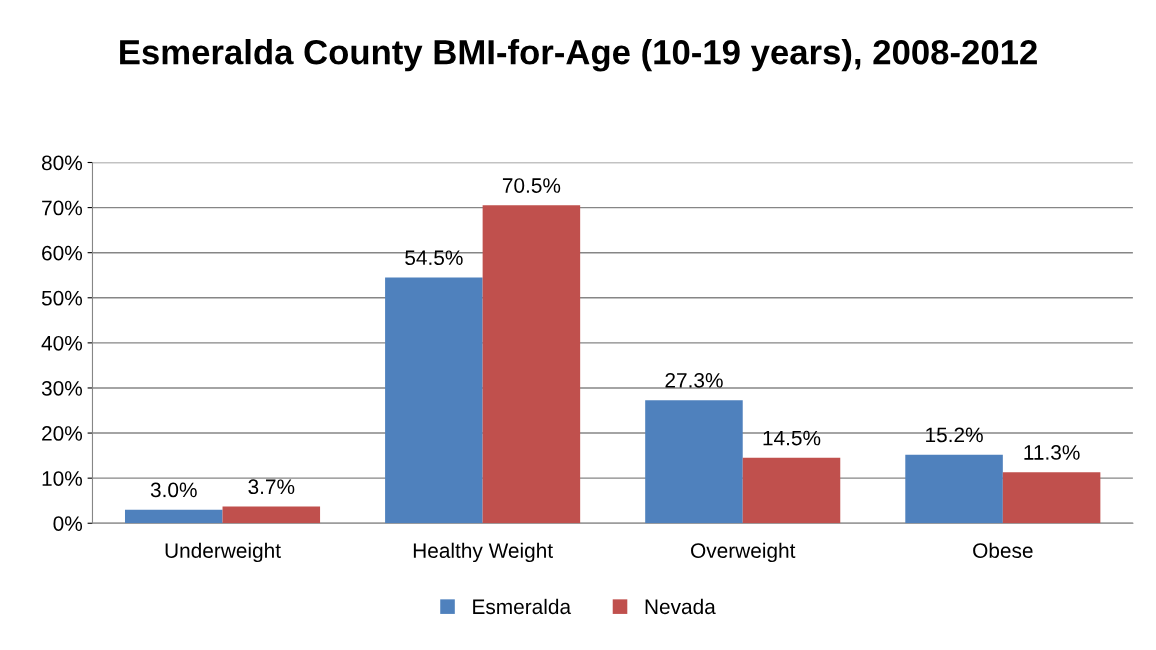 The image size is (1156, 650). What do you see at coordinates (531, 185) in the screenshot?
I see `data-label: 70.5%` at bounding box center [531, 185].